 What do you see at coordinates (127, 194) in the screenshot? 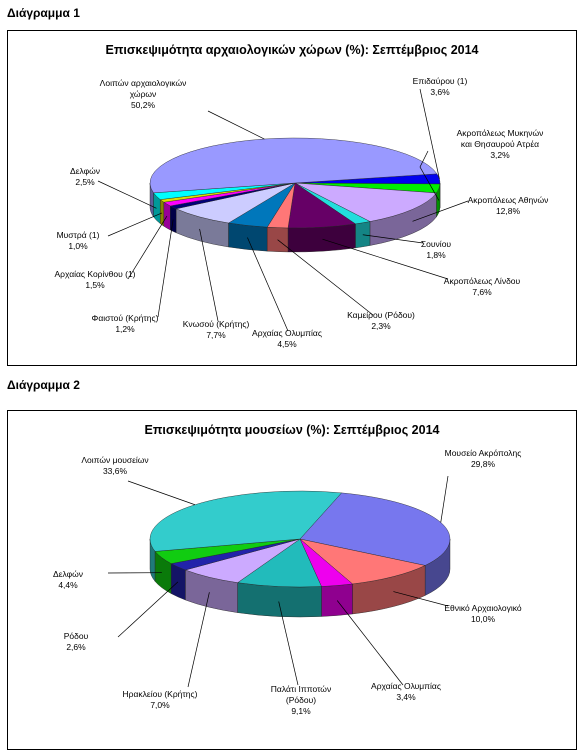
I see `leader-line-δελφών` at bounding box center [127, 194].